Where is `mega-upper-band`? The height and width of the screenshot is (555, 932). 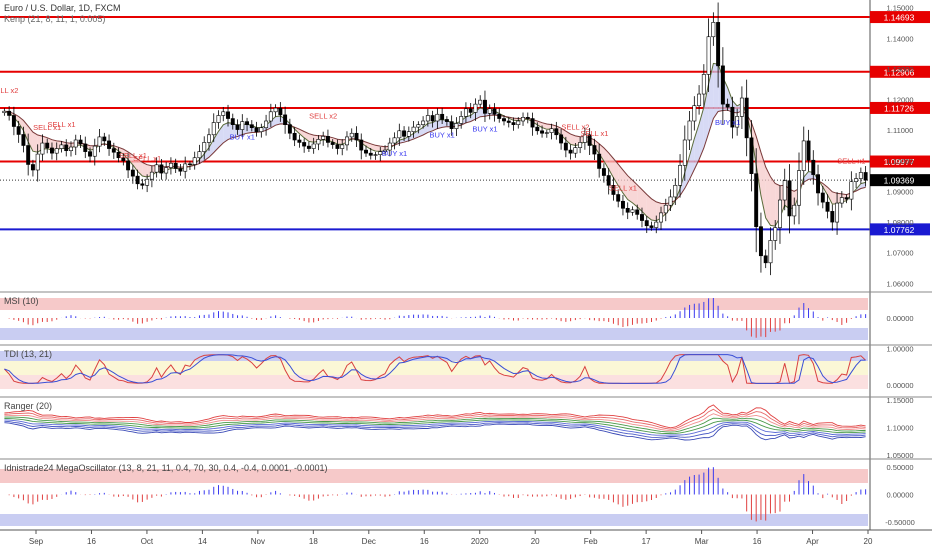
mega-upper-band is located at coordinates (434, 476).